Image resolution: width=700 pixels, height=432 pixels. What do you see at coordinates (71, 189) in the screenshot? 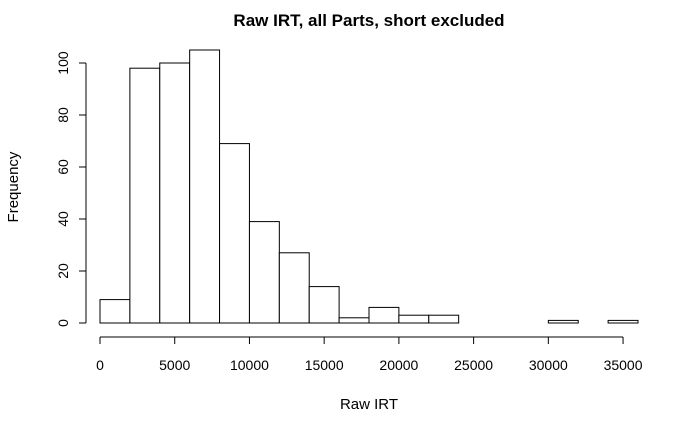
I see `y-axis: 0 20 40 60 80 100` at bounding box center [71, 189].